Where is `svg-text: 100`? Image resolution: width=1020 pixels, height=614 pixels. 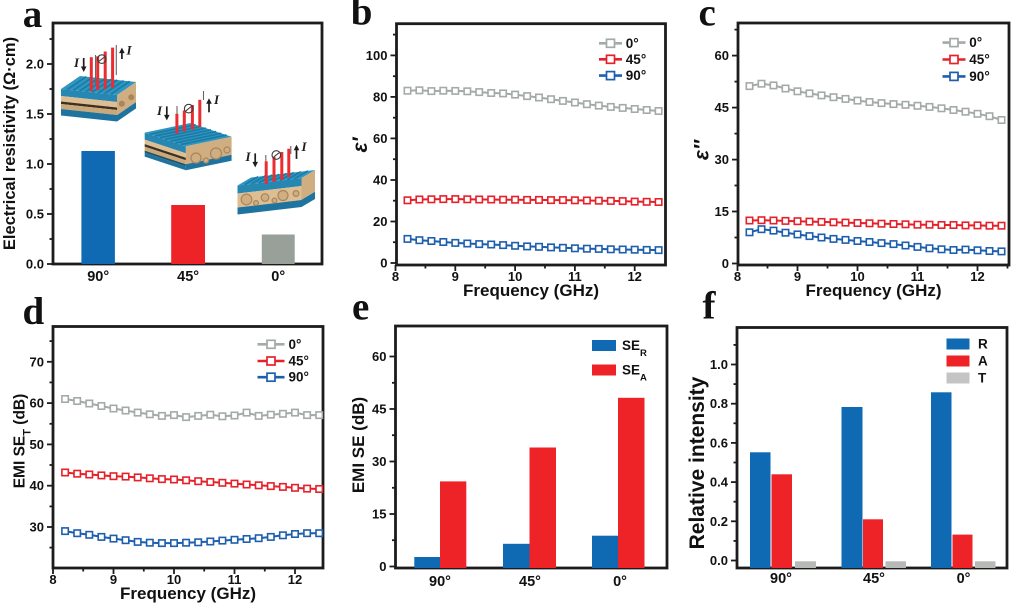
svg-text: 100 is located at coordinates (377, 55).